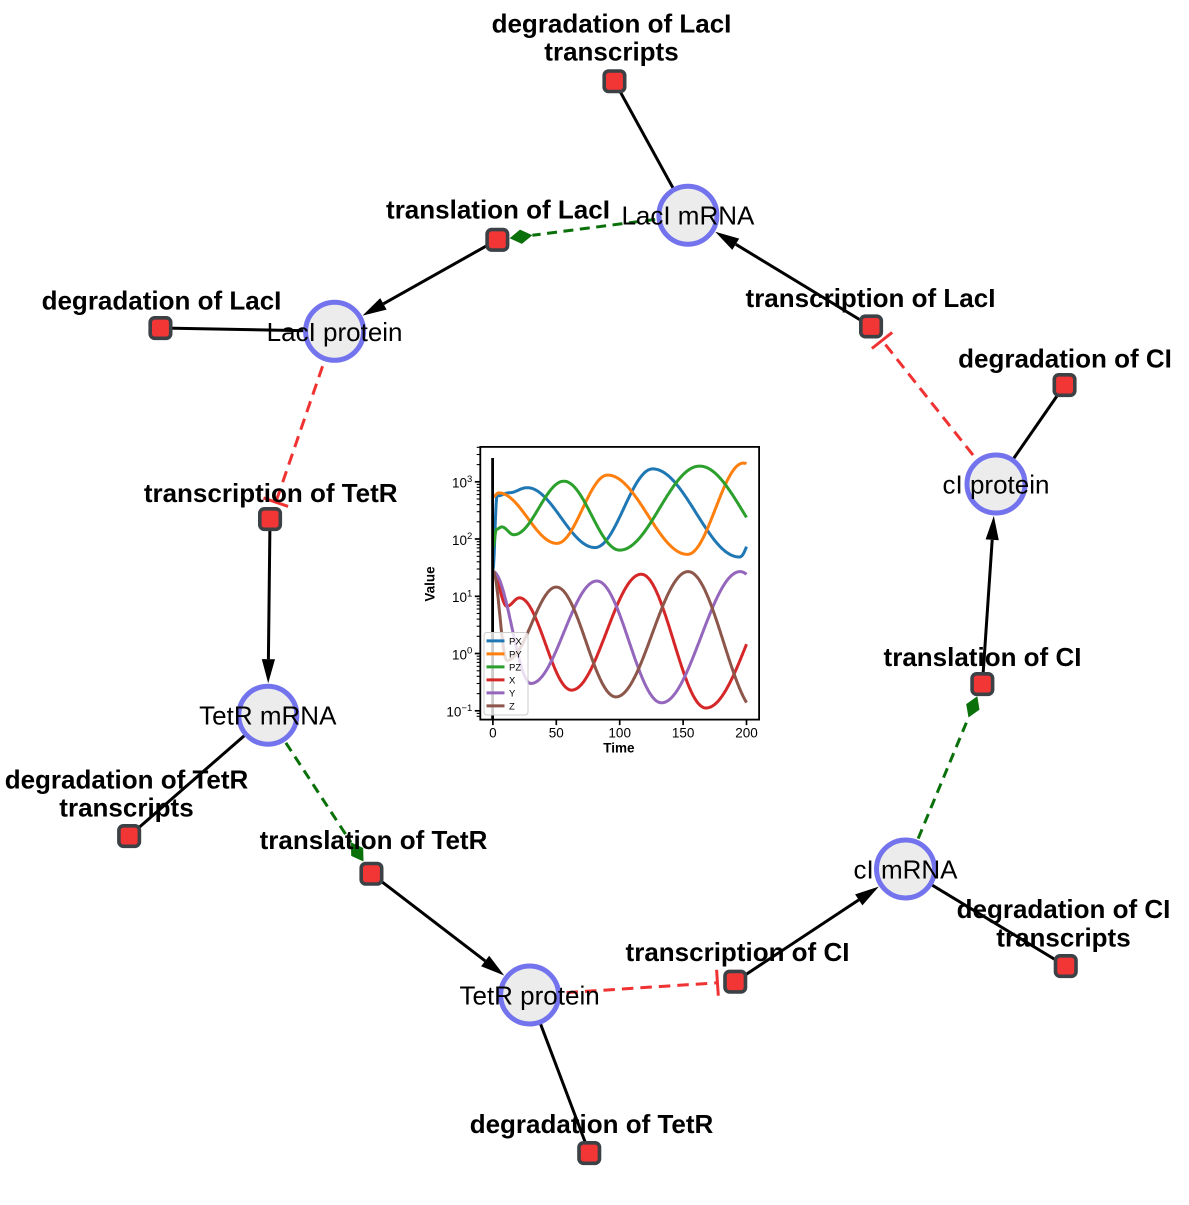  What do you see at coordinates (530, 996) in the screenshot?
I see `svg-text: TetR protein` at bounding box center [530, 996].